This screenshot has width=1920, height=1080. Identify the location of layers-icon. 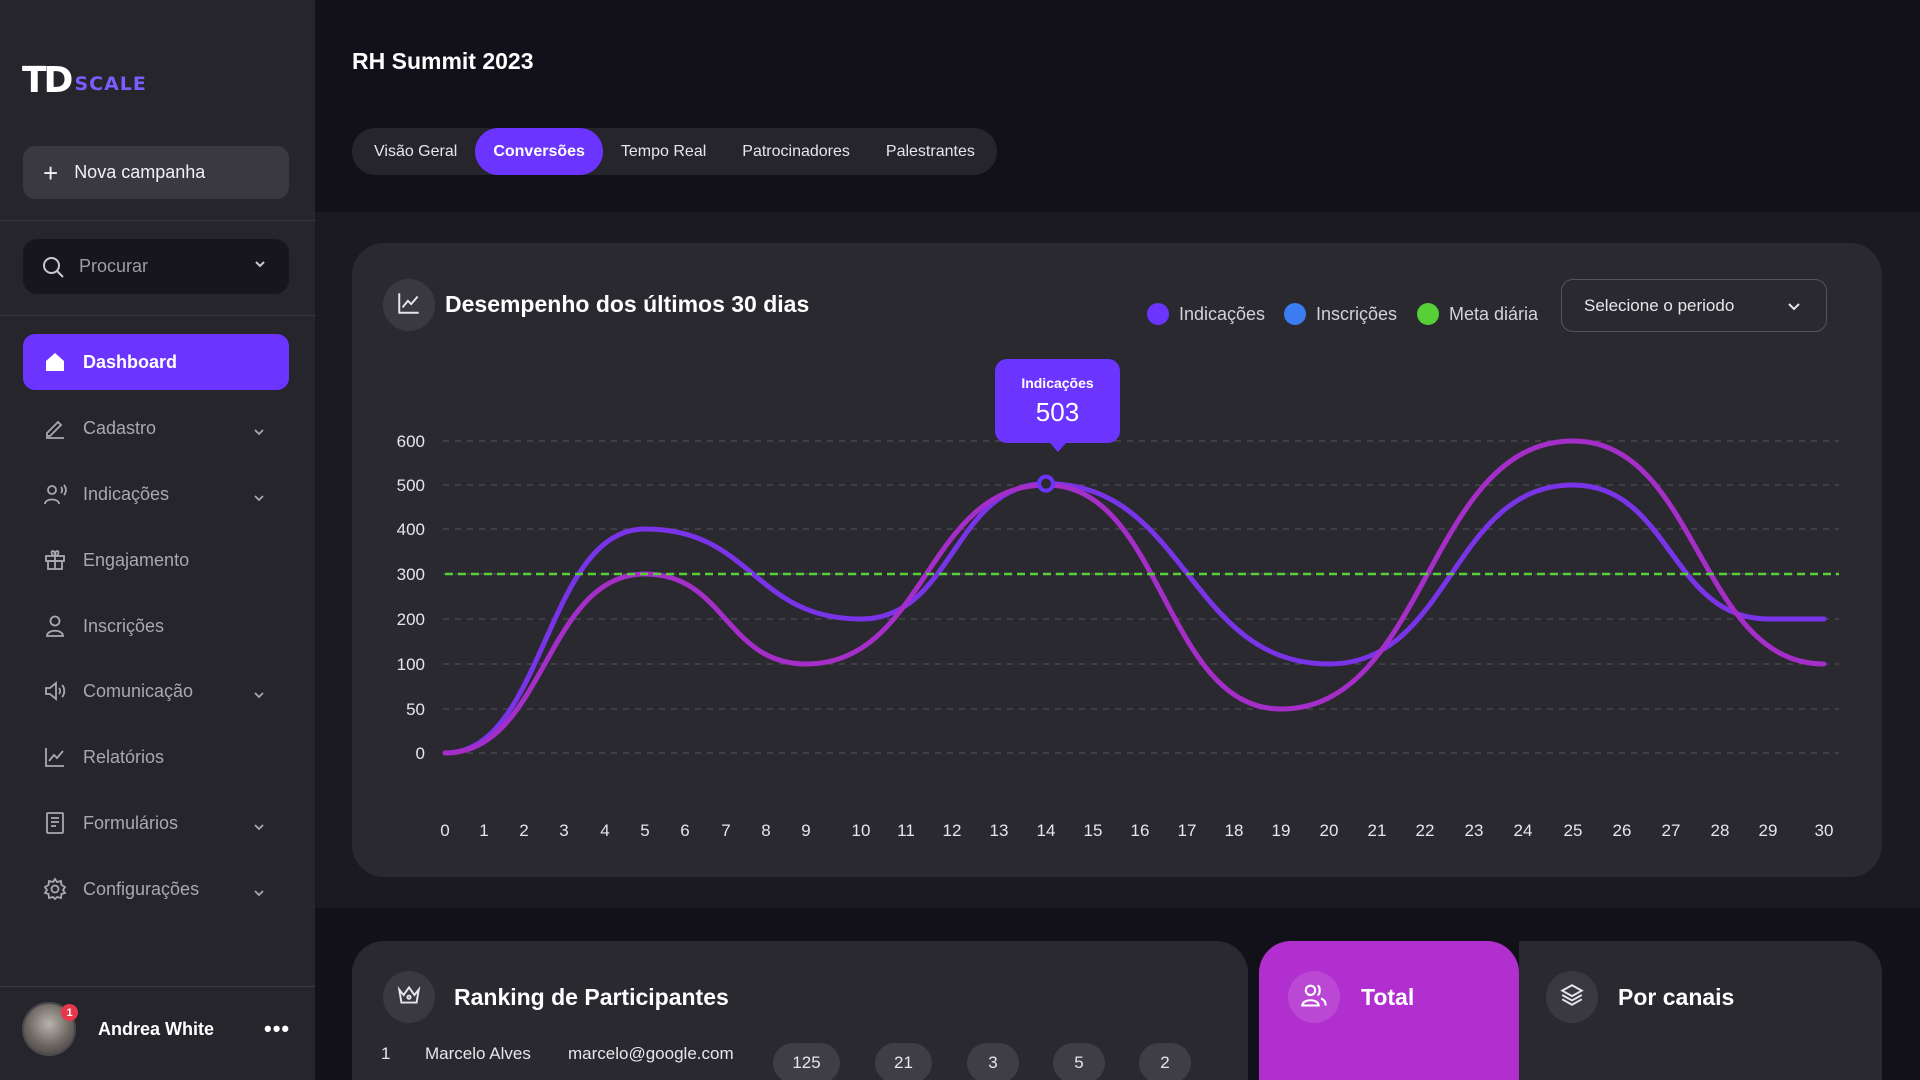
(1572, 997).